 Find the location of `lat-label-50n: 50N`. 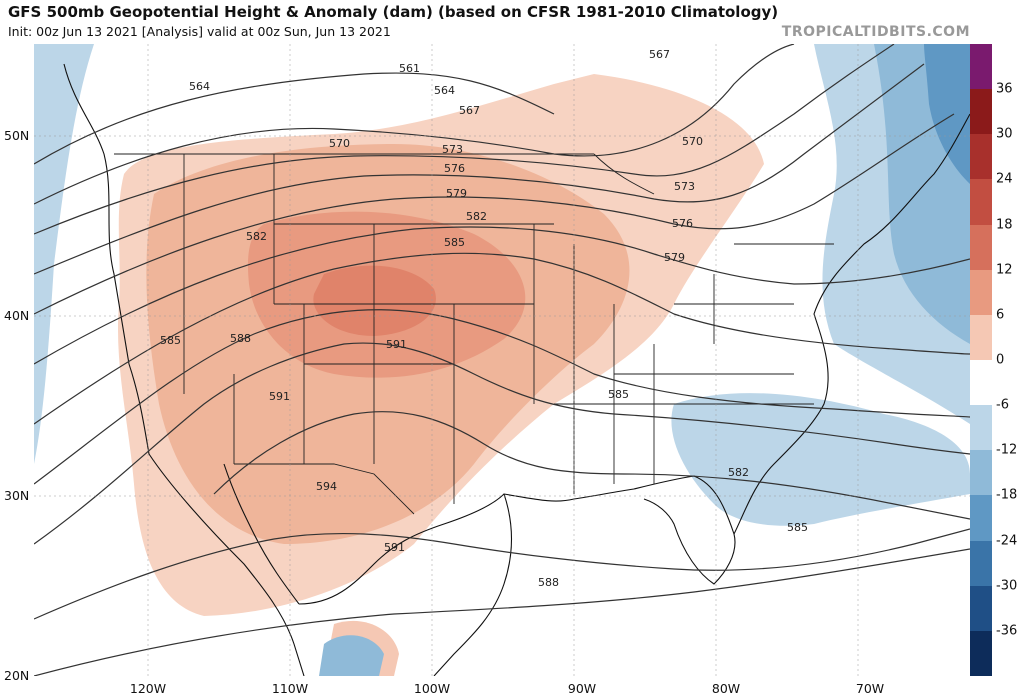

lat-label-50n: 50N is located at coordinates (17, 135).